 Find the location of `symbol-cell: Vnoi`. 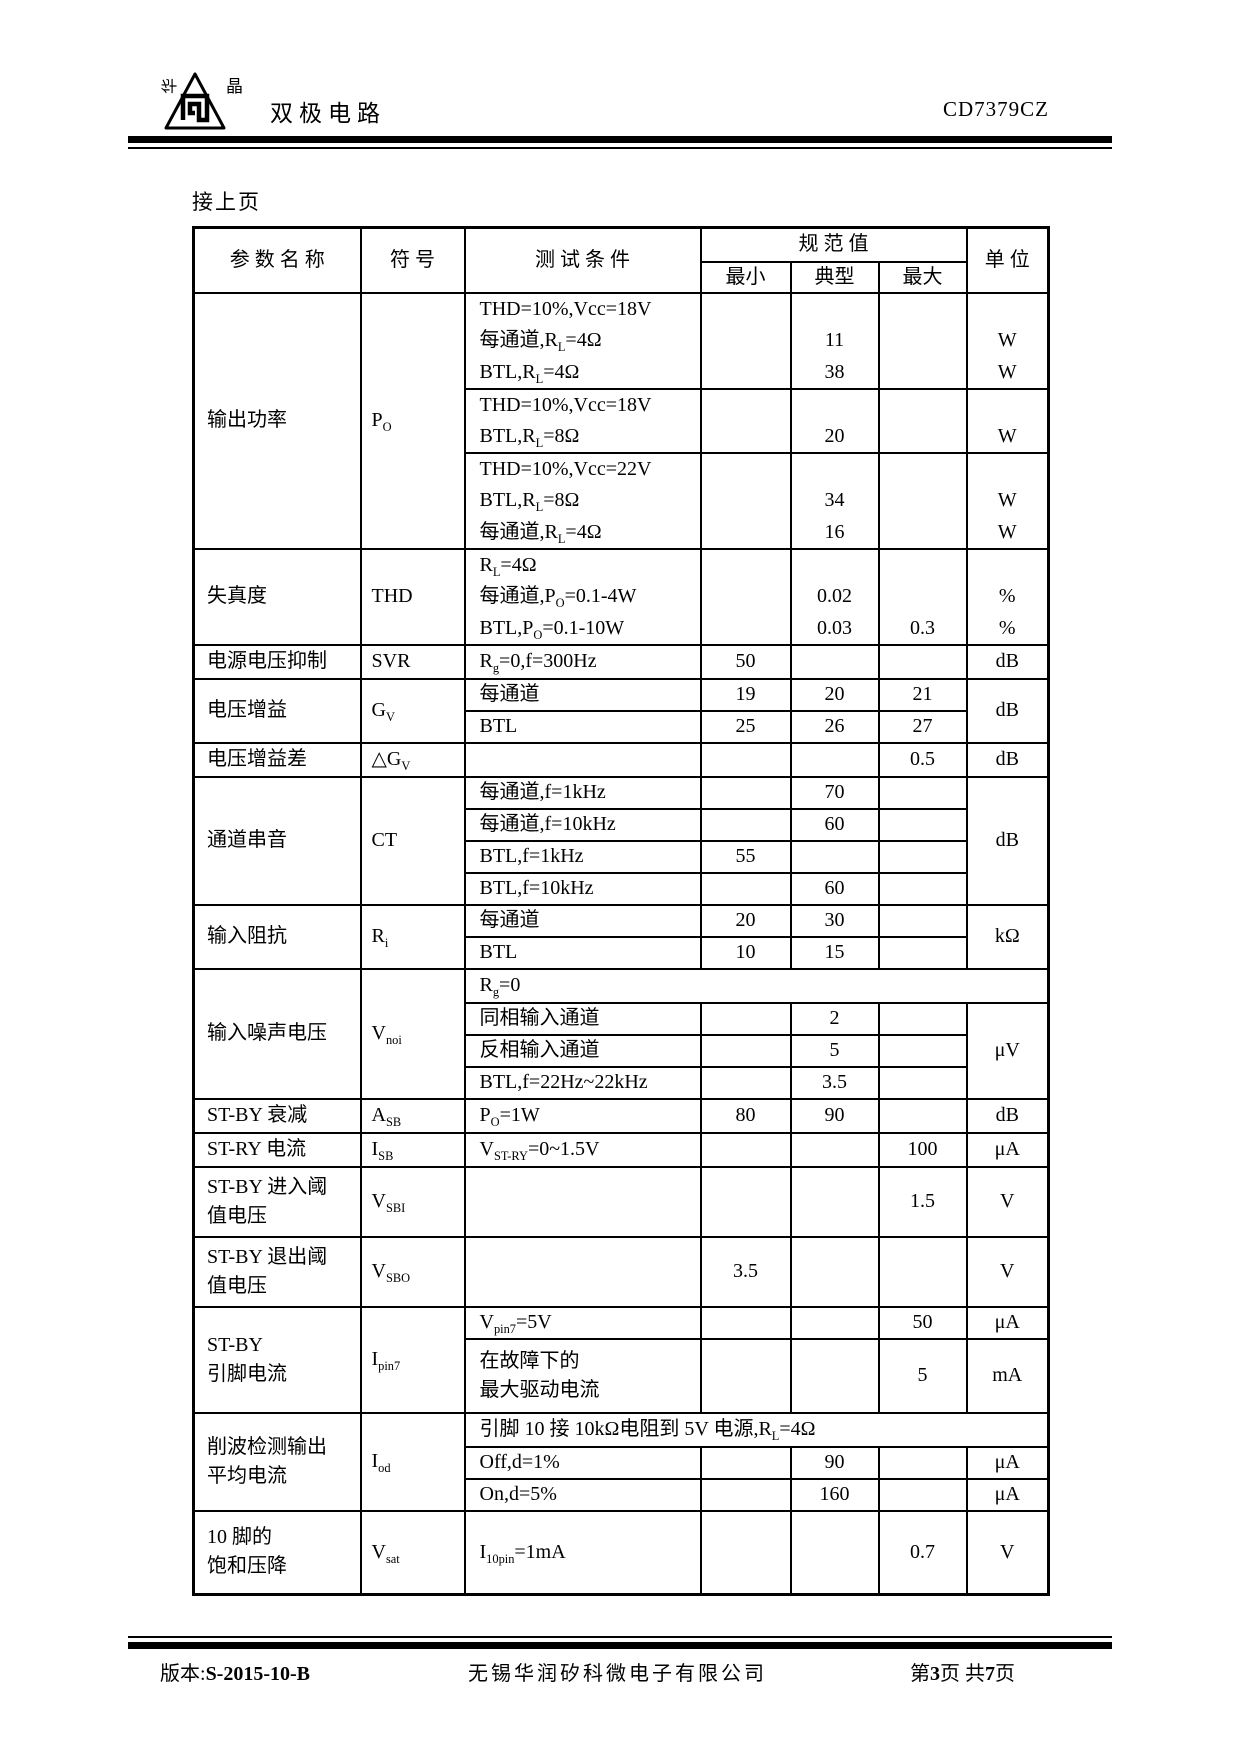

symbol-cell: Vnoi is located at coordinates (412, 1033).